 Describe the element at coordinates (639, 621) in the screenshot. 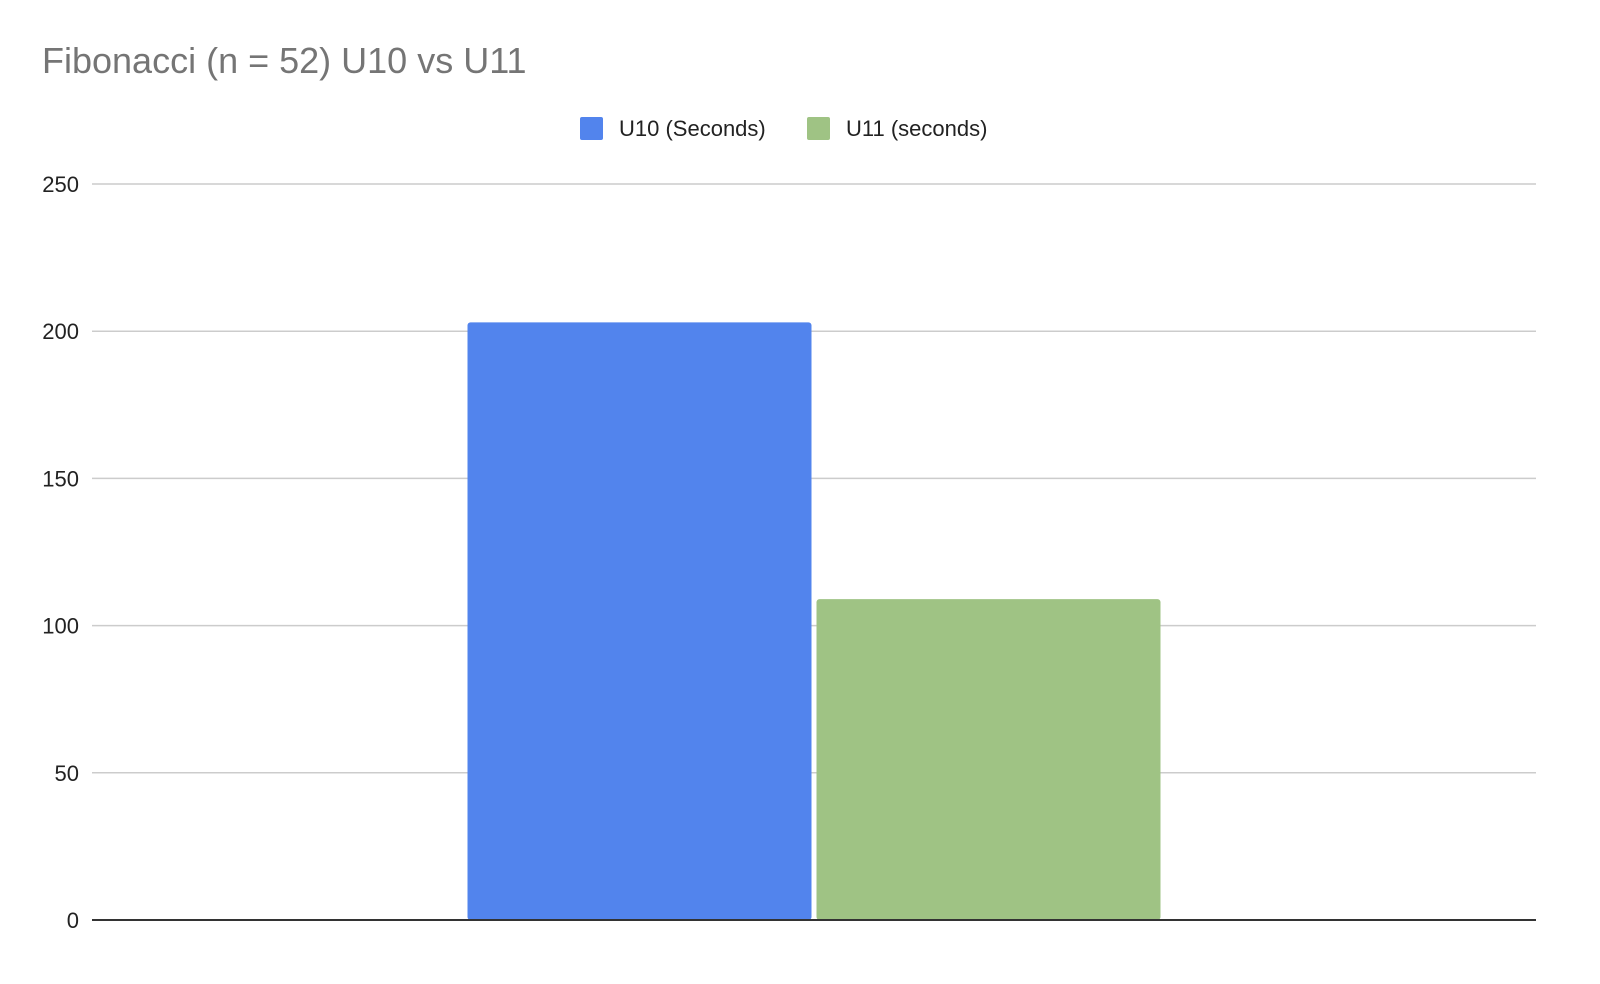

I see `bar-u10` at that location.